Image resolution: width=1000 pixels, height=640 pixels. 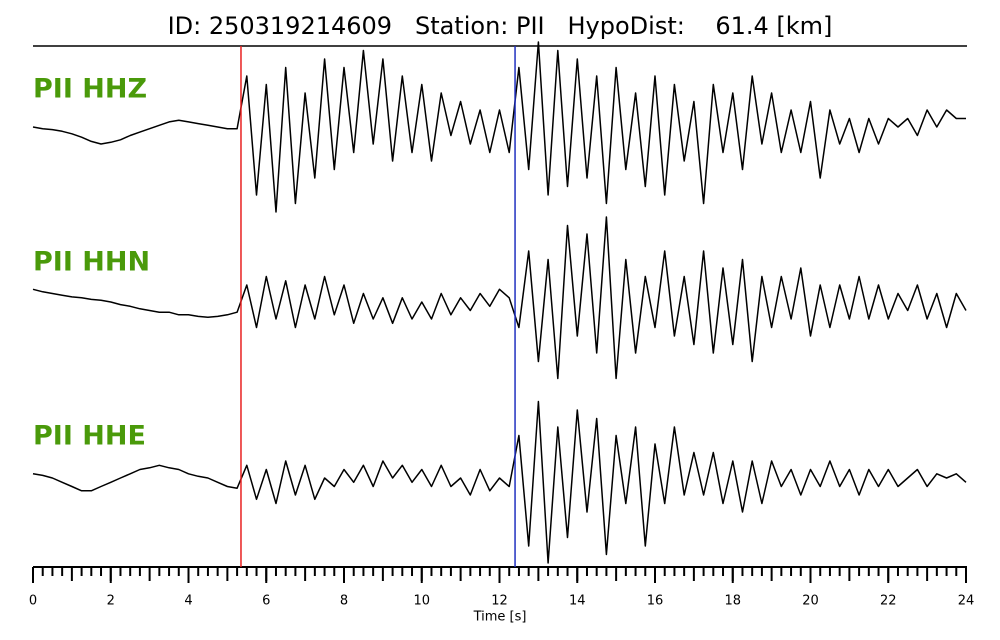 I want to click on x-tick-label: 18, so click(x=732, y=601).